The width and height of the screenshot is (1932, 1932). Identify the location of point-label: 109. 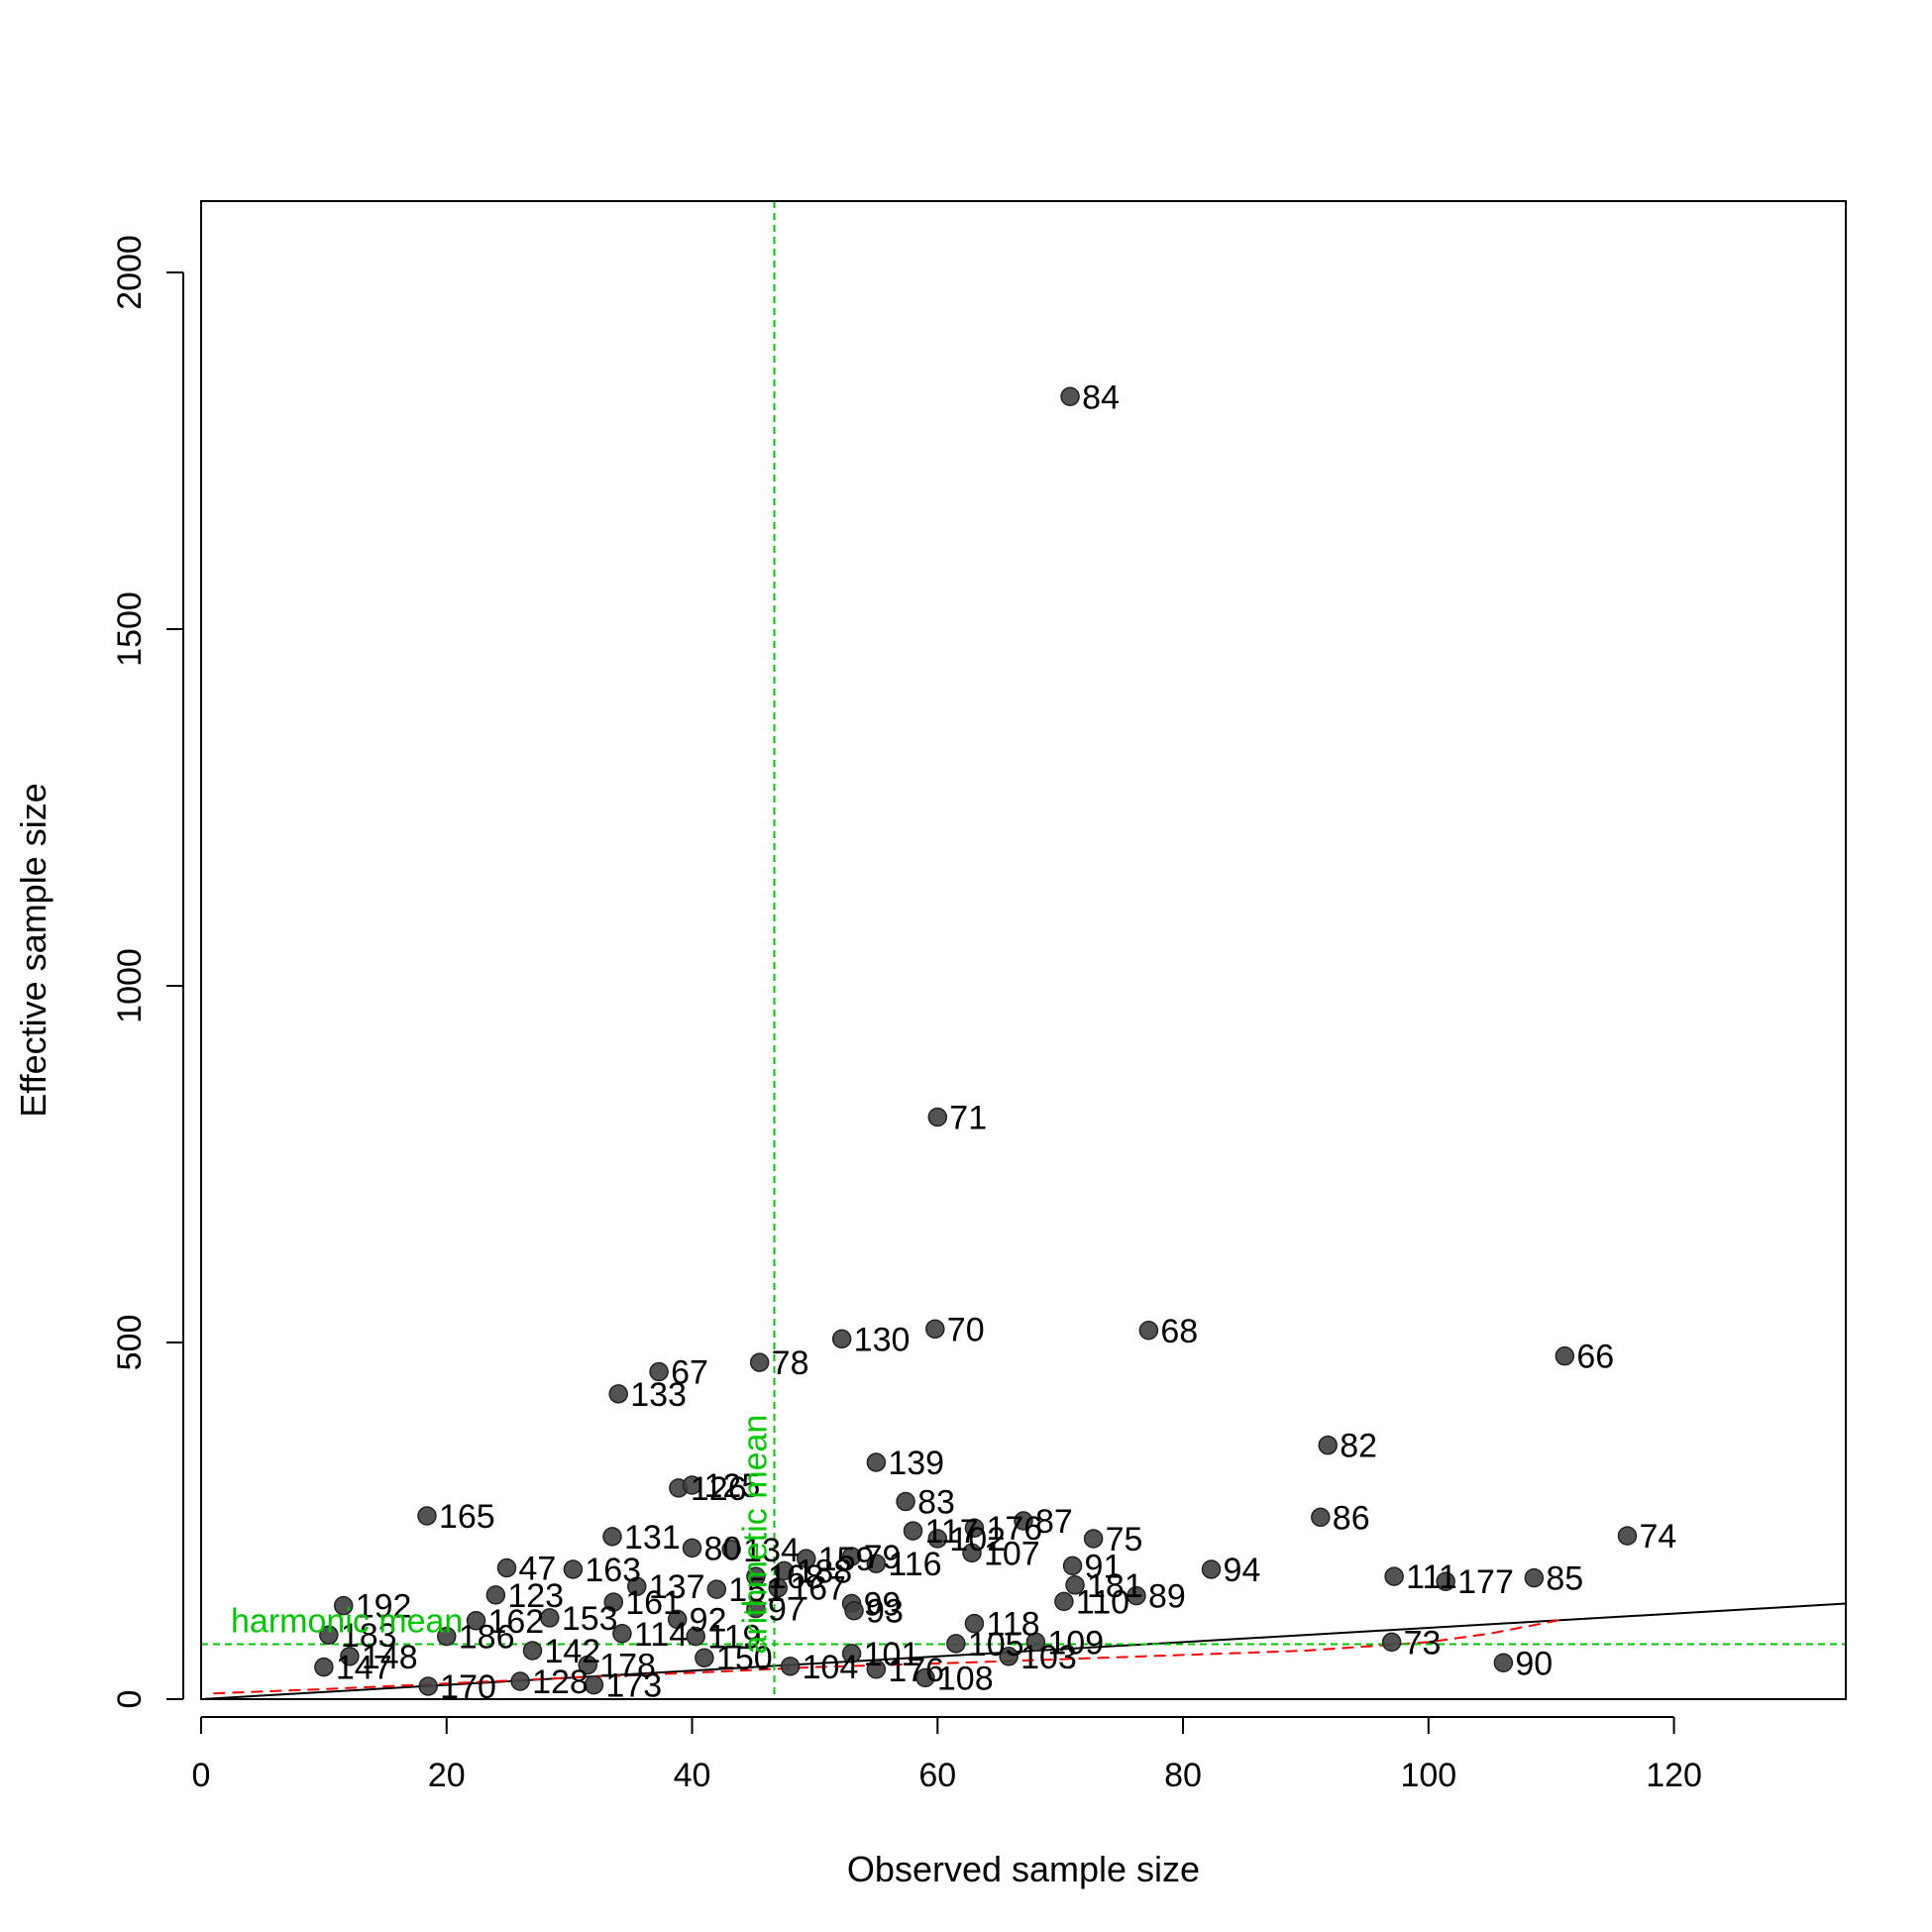
(1075, 1643).